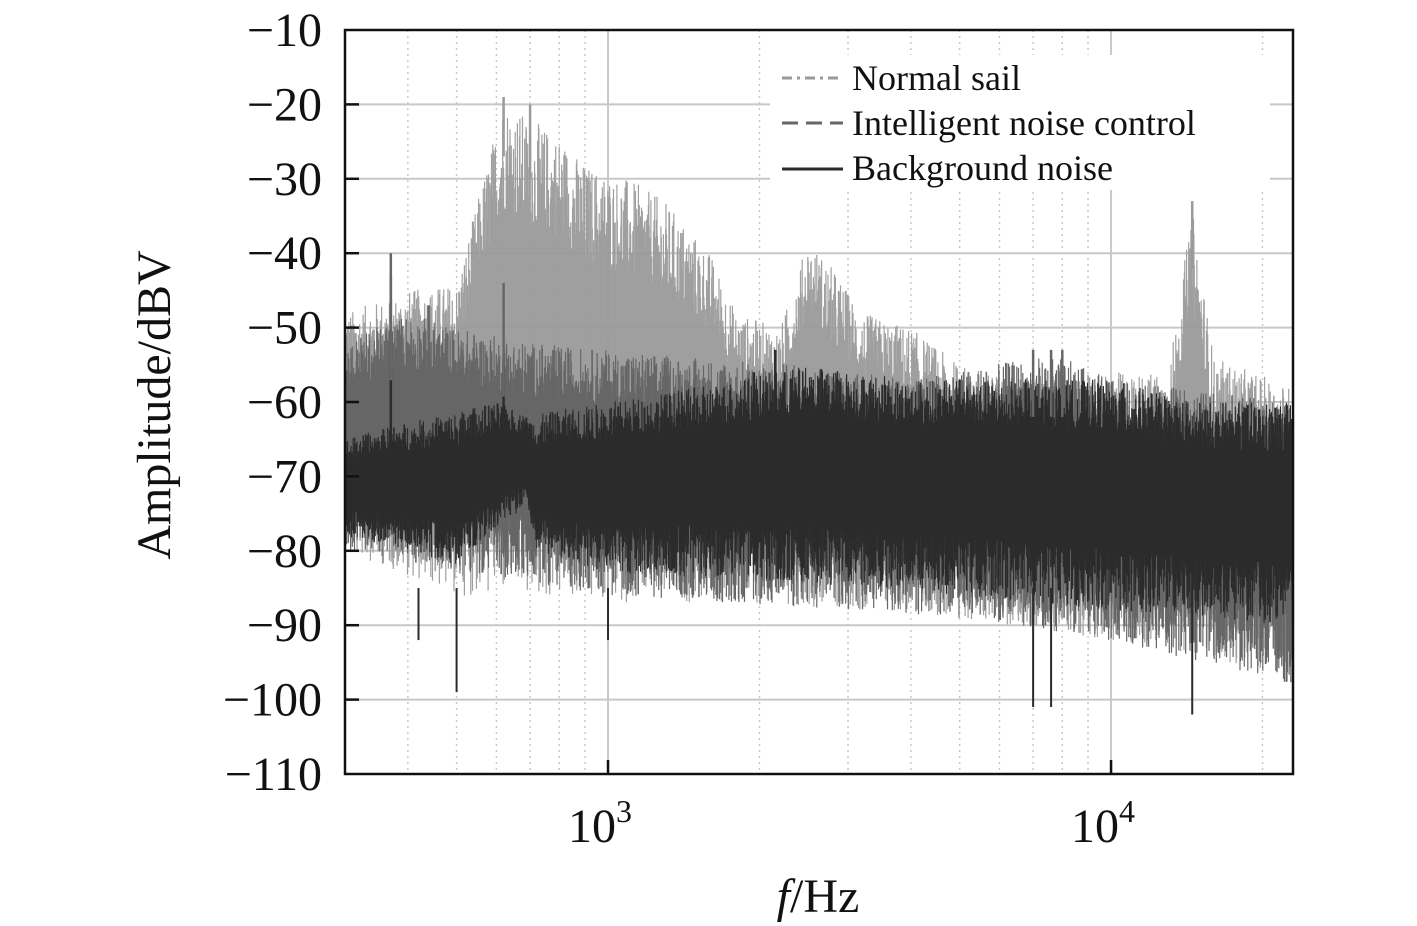  Describe the element at coordinates (284, 253) in the screenshot. I see `y-tick-label: −40` at that location.